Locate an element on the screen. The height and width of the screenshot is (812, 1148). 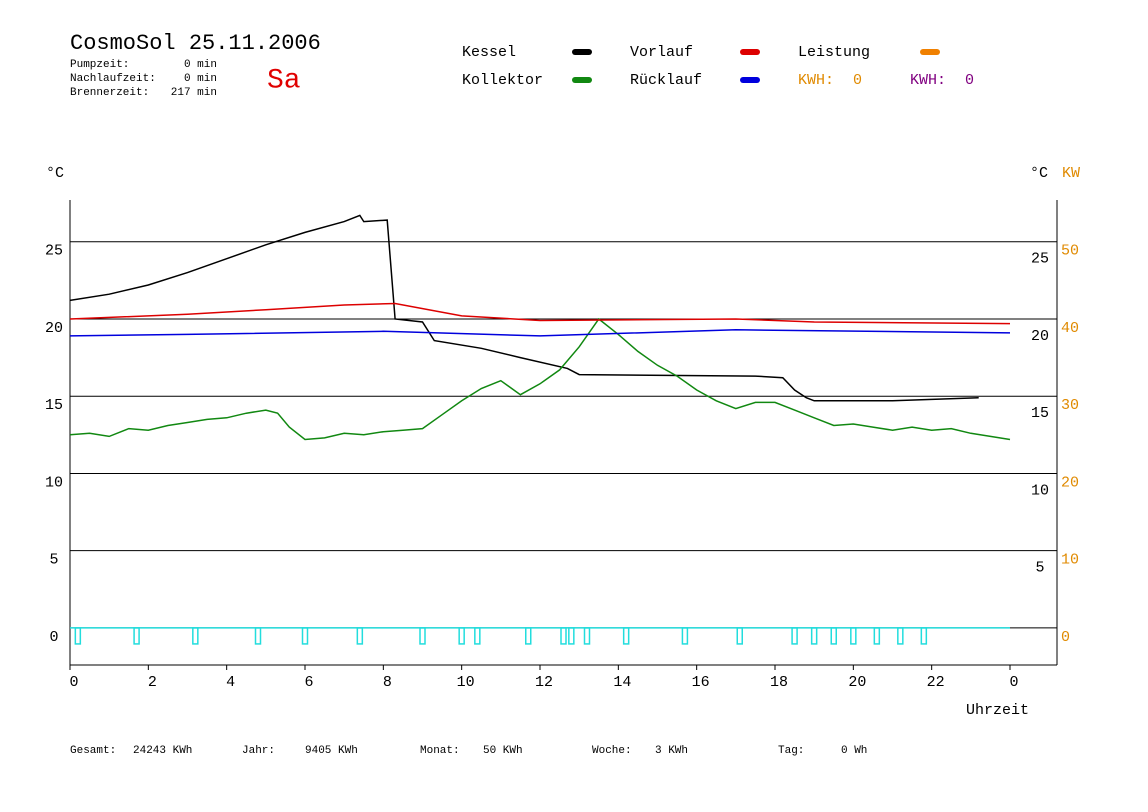
y-label: °C is located at coordinates (55, 173).